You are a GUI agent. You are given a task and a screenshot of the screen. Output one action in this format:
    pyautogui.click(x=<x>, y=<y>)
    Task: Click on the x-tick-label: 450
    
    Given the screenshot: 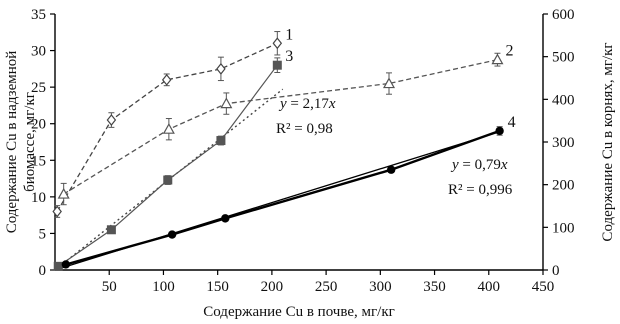 What is the action you would take?
    pyautogui.click(x=543, y=287)
    